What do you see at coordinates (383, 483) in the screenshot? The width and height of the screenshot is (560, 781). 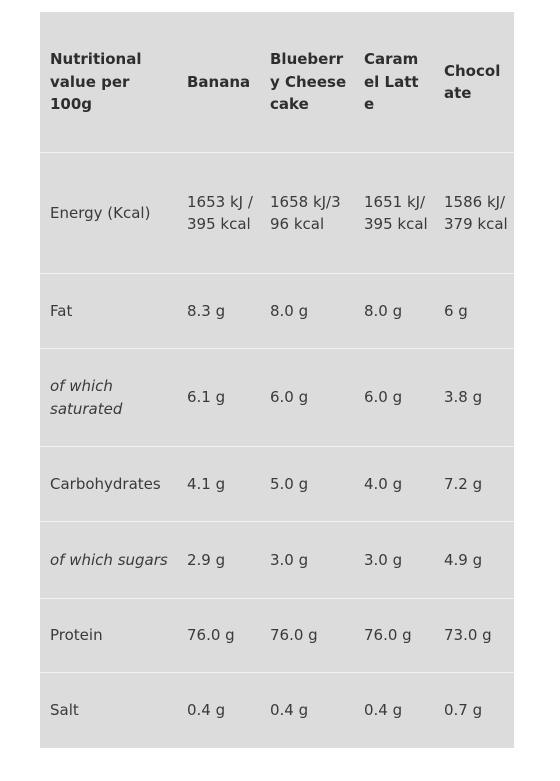 I see `cell-caramel: 4.0 g` at bounding box center [383, 483].